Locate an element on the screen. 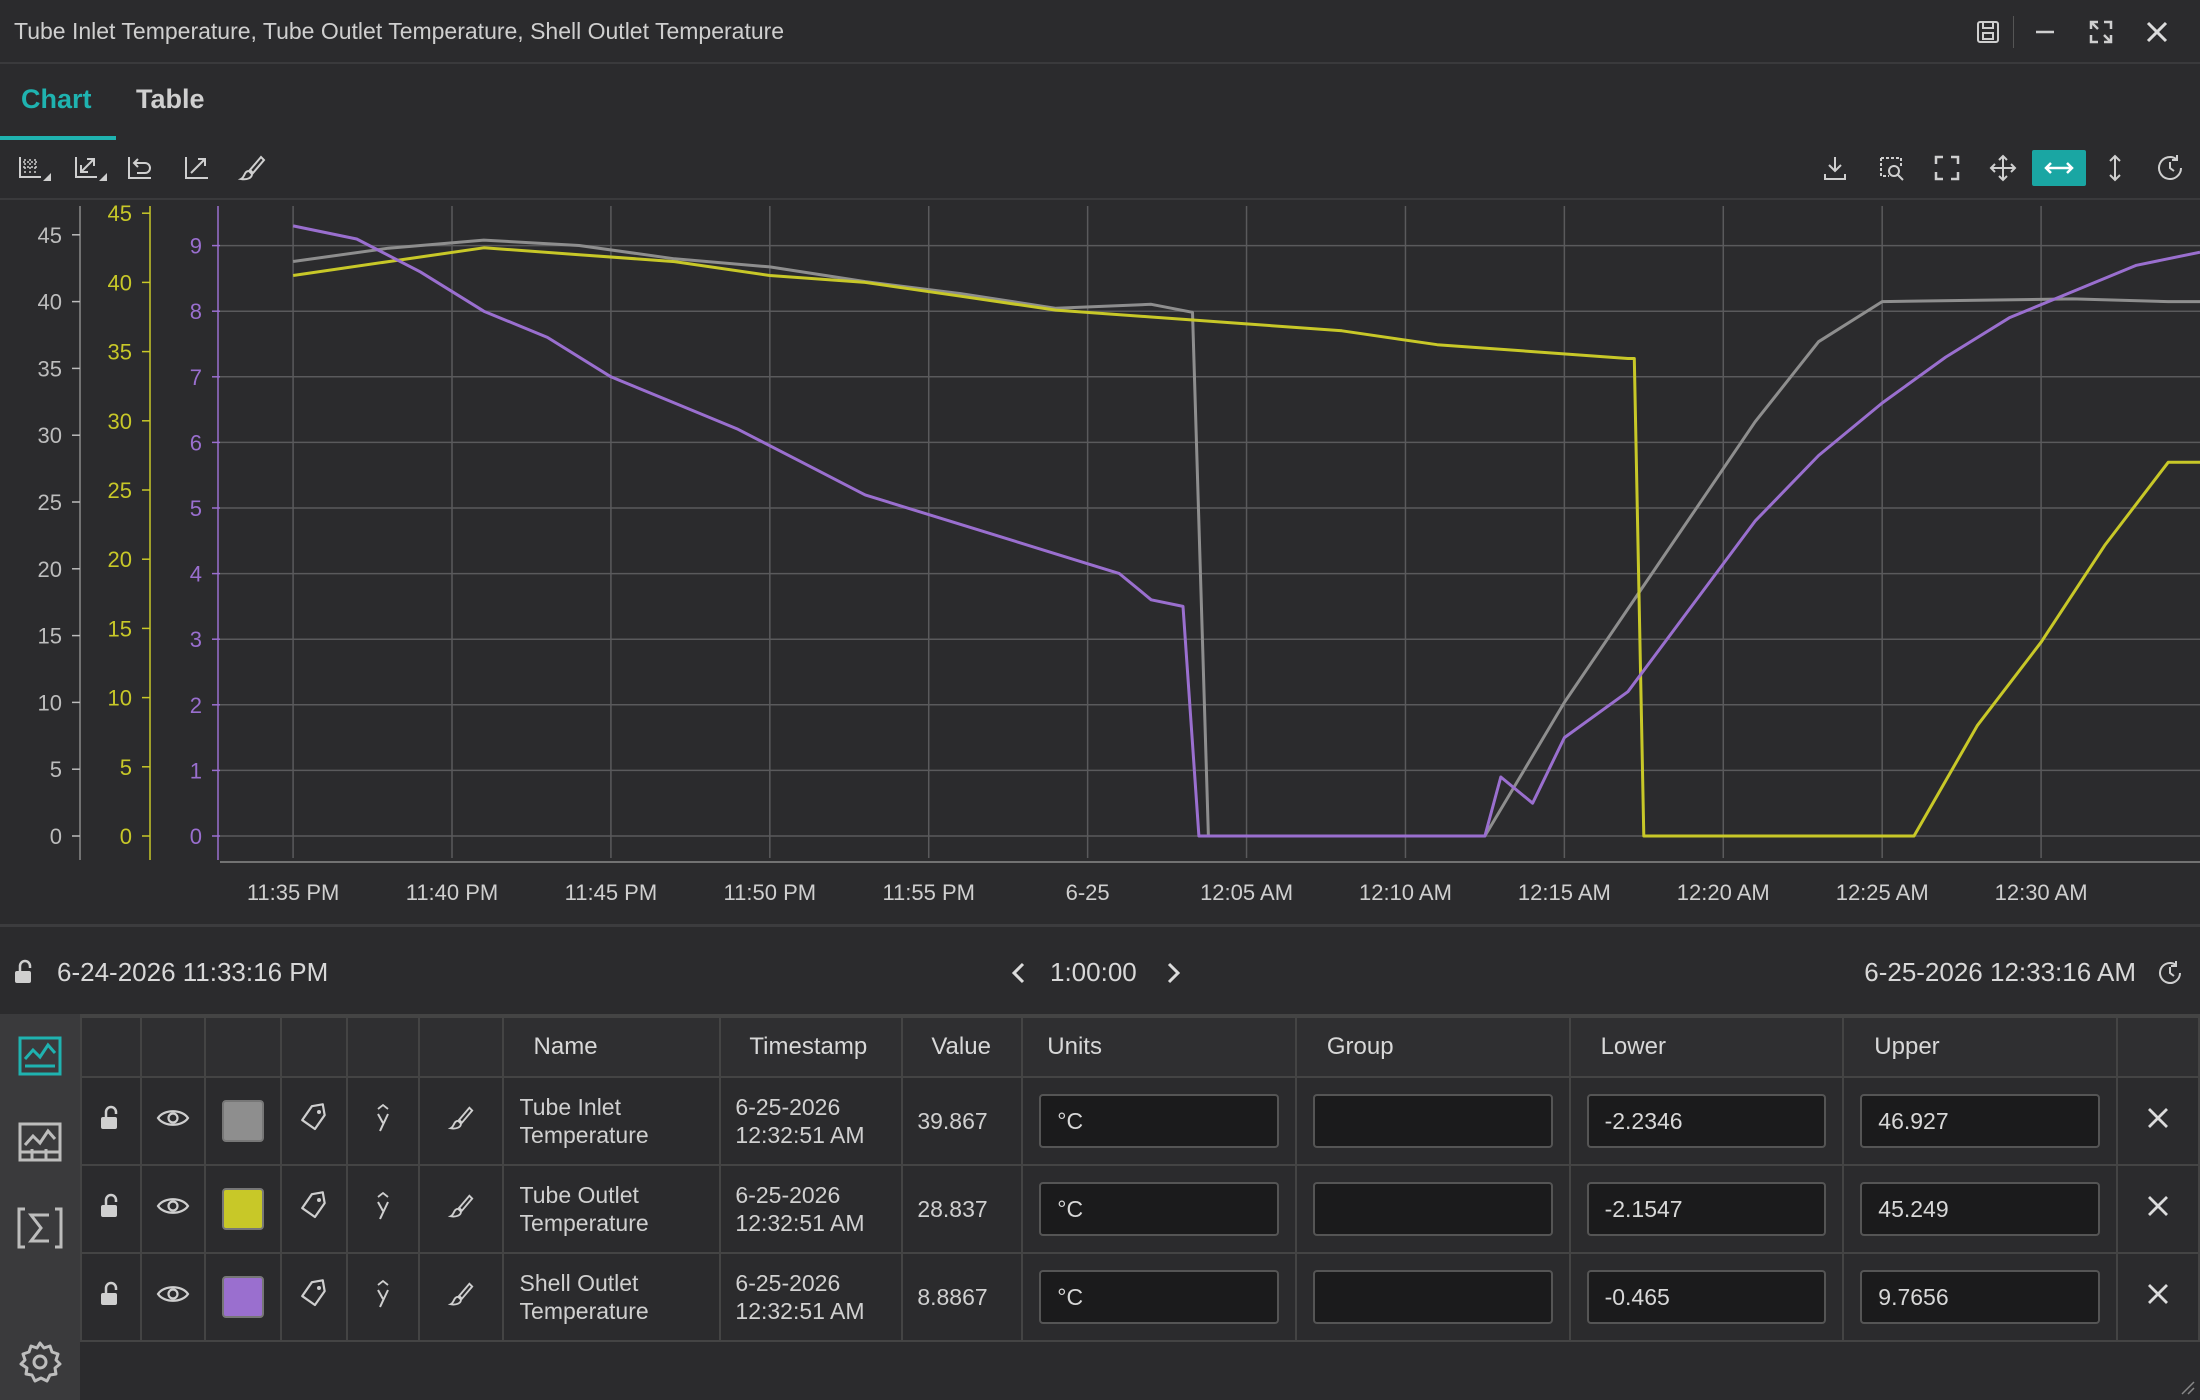  col-timestamp: Timestamp is located at coordinates (811, 1047).